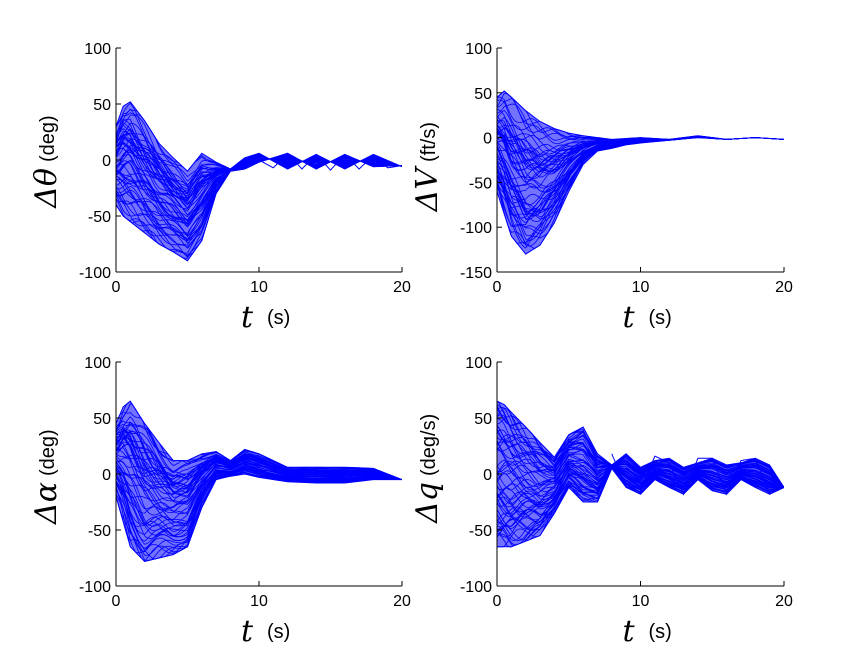  I want to click on y-axis-symbol: Δq, so click(427, 503).